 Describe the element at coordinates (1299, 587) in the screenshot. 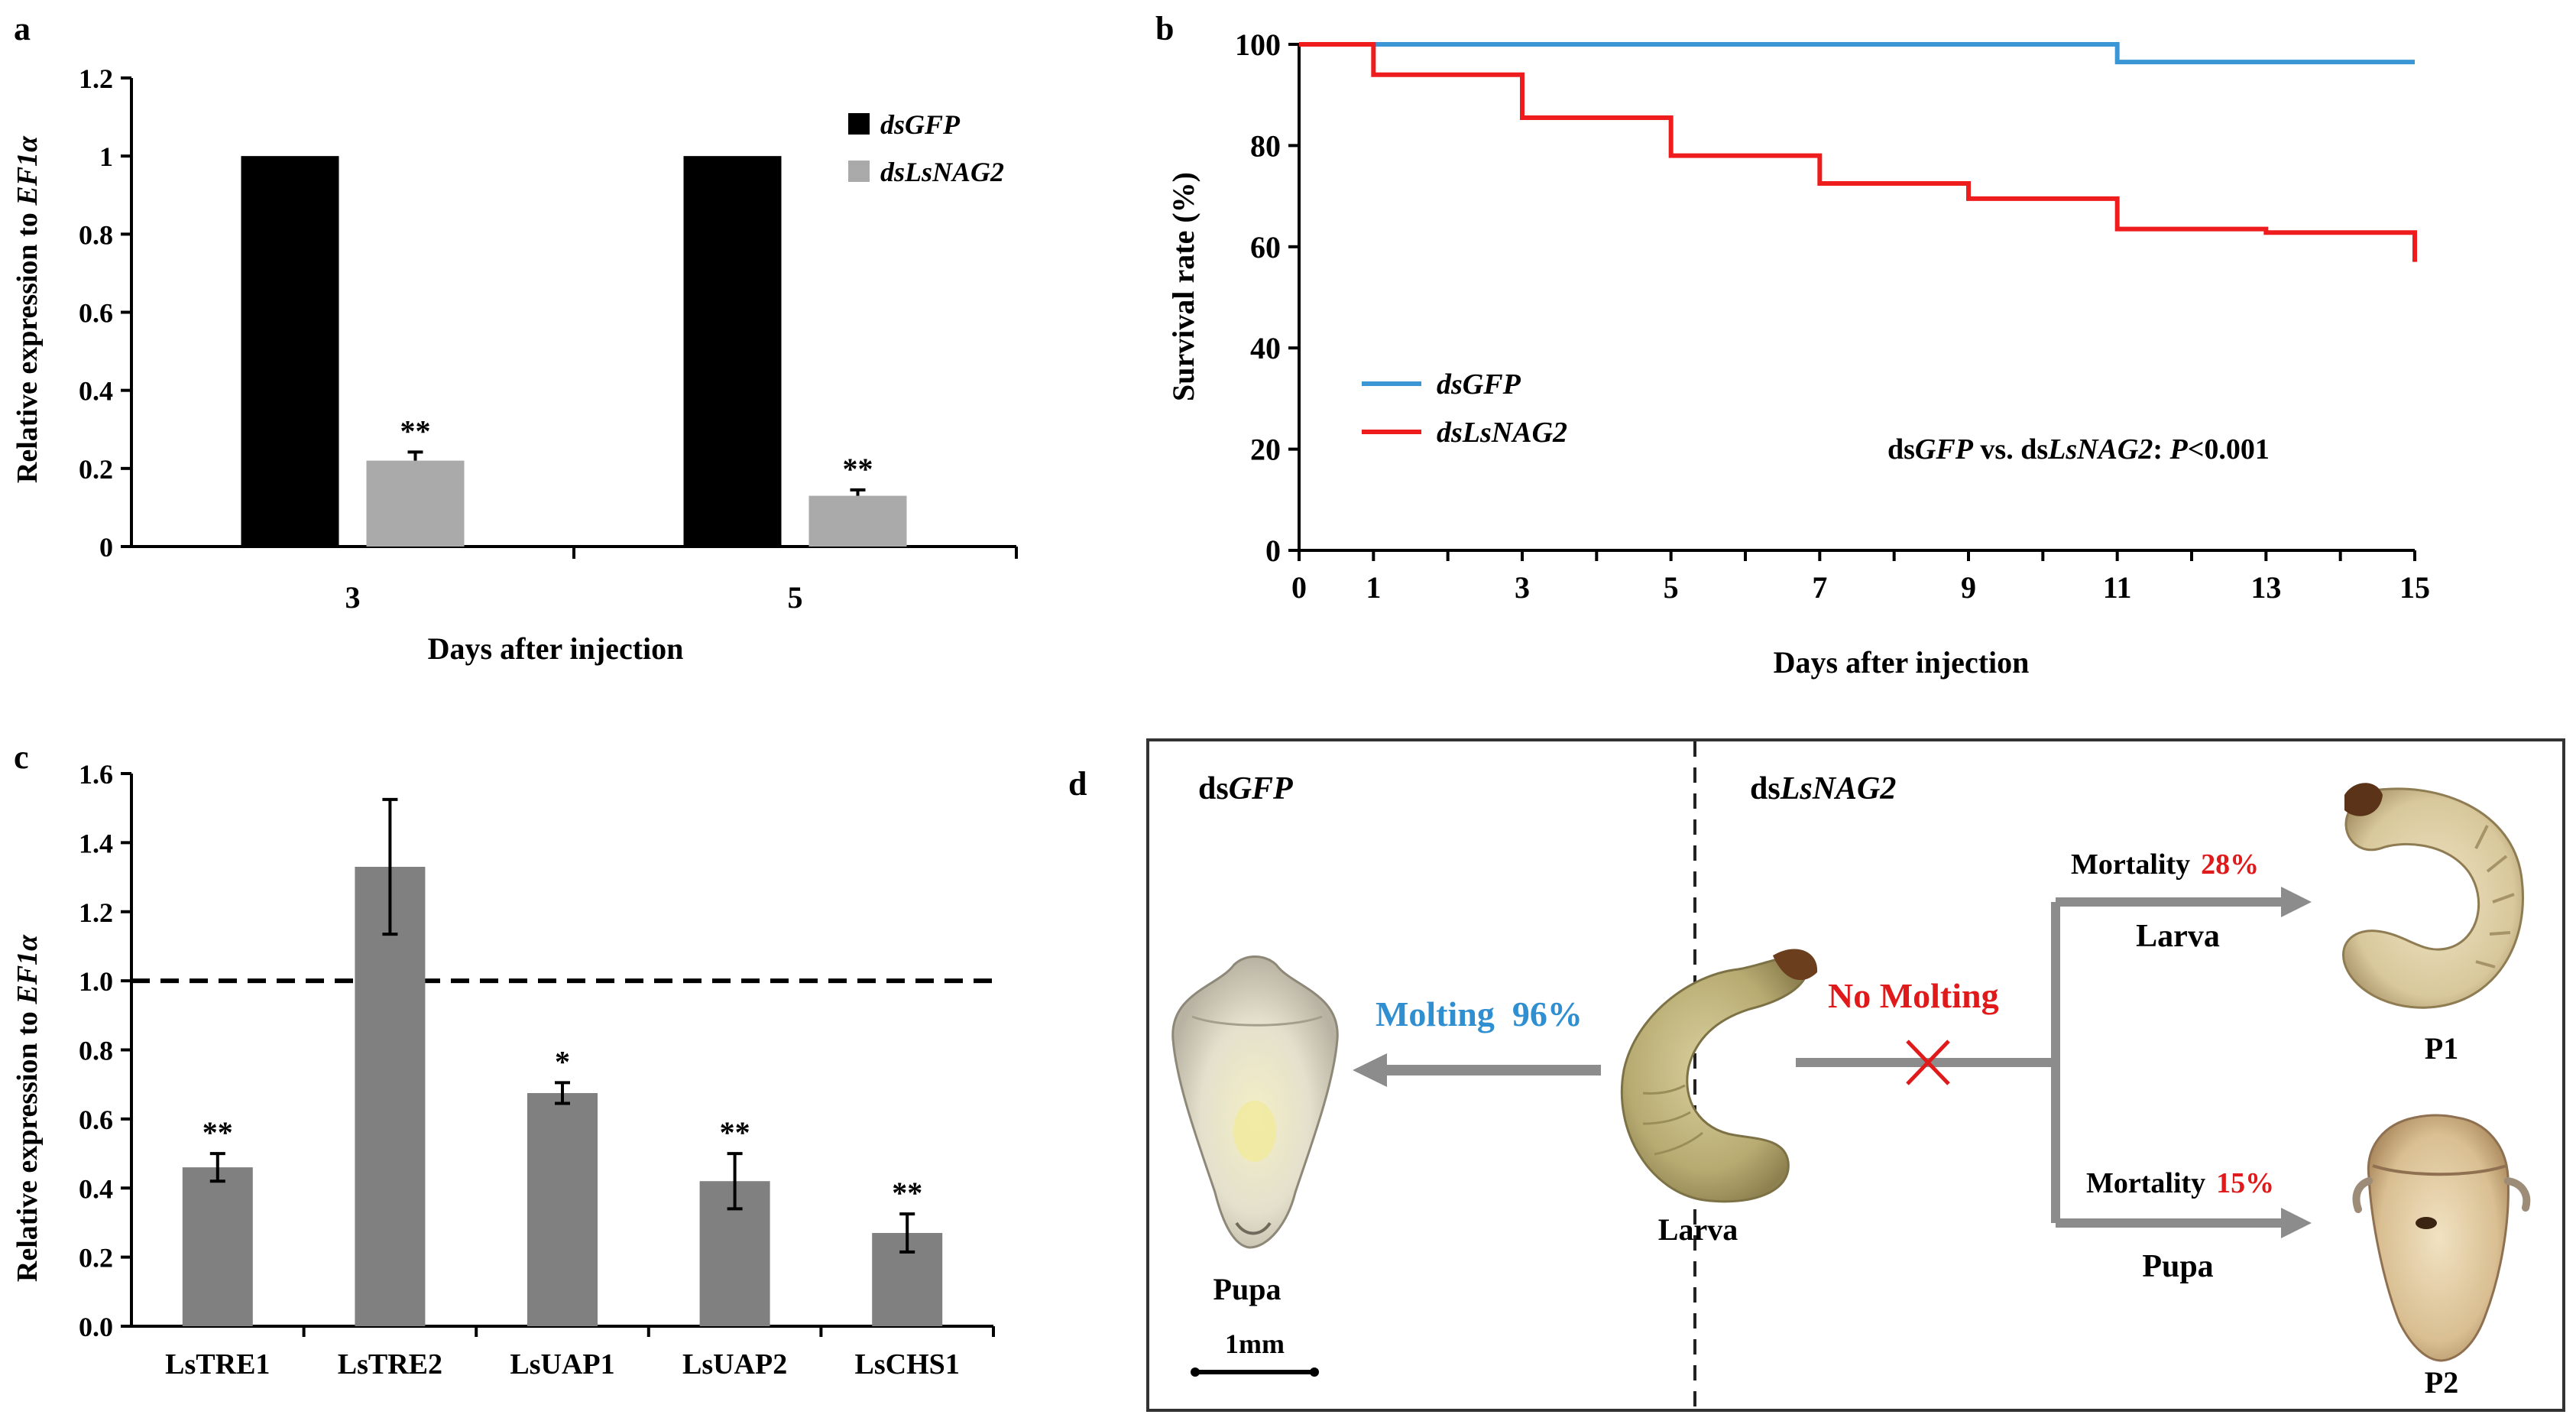

I see `x-tick-label: 0` at that location.